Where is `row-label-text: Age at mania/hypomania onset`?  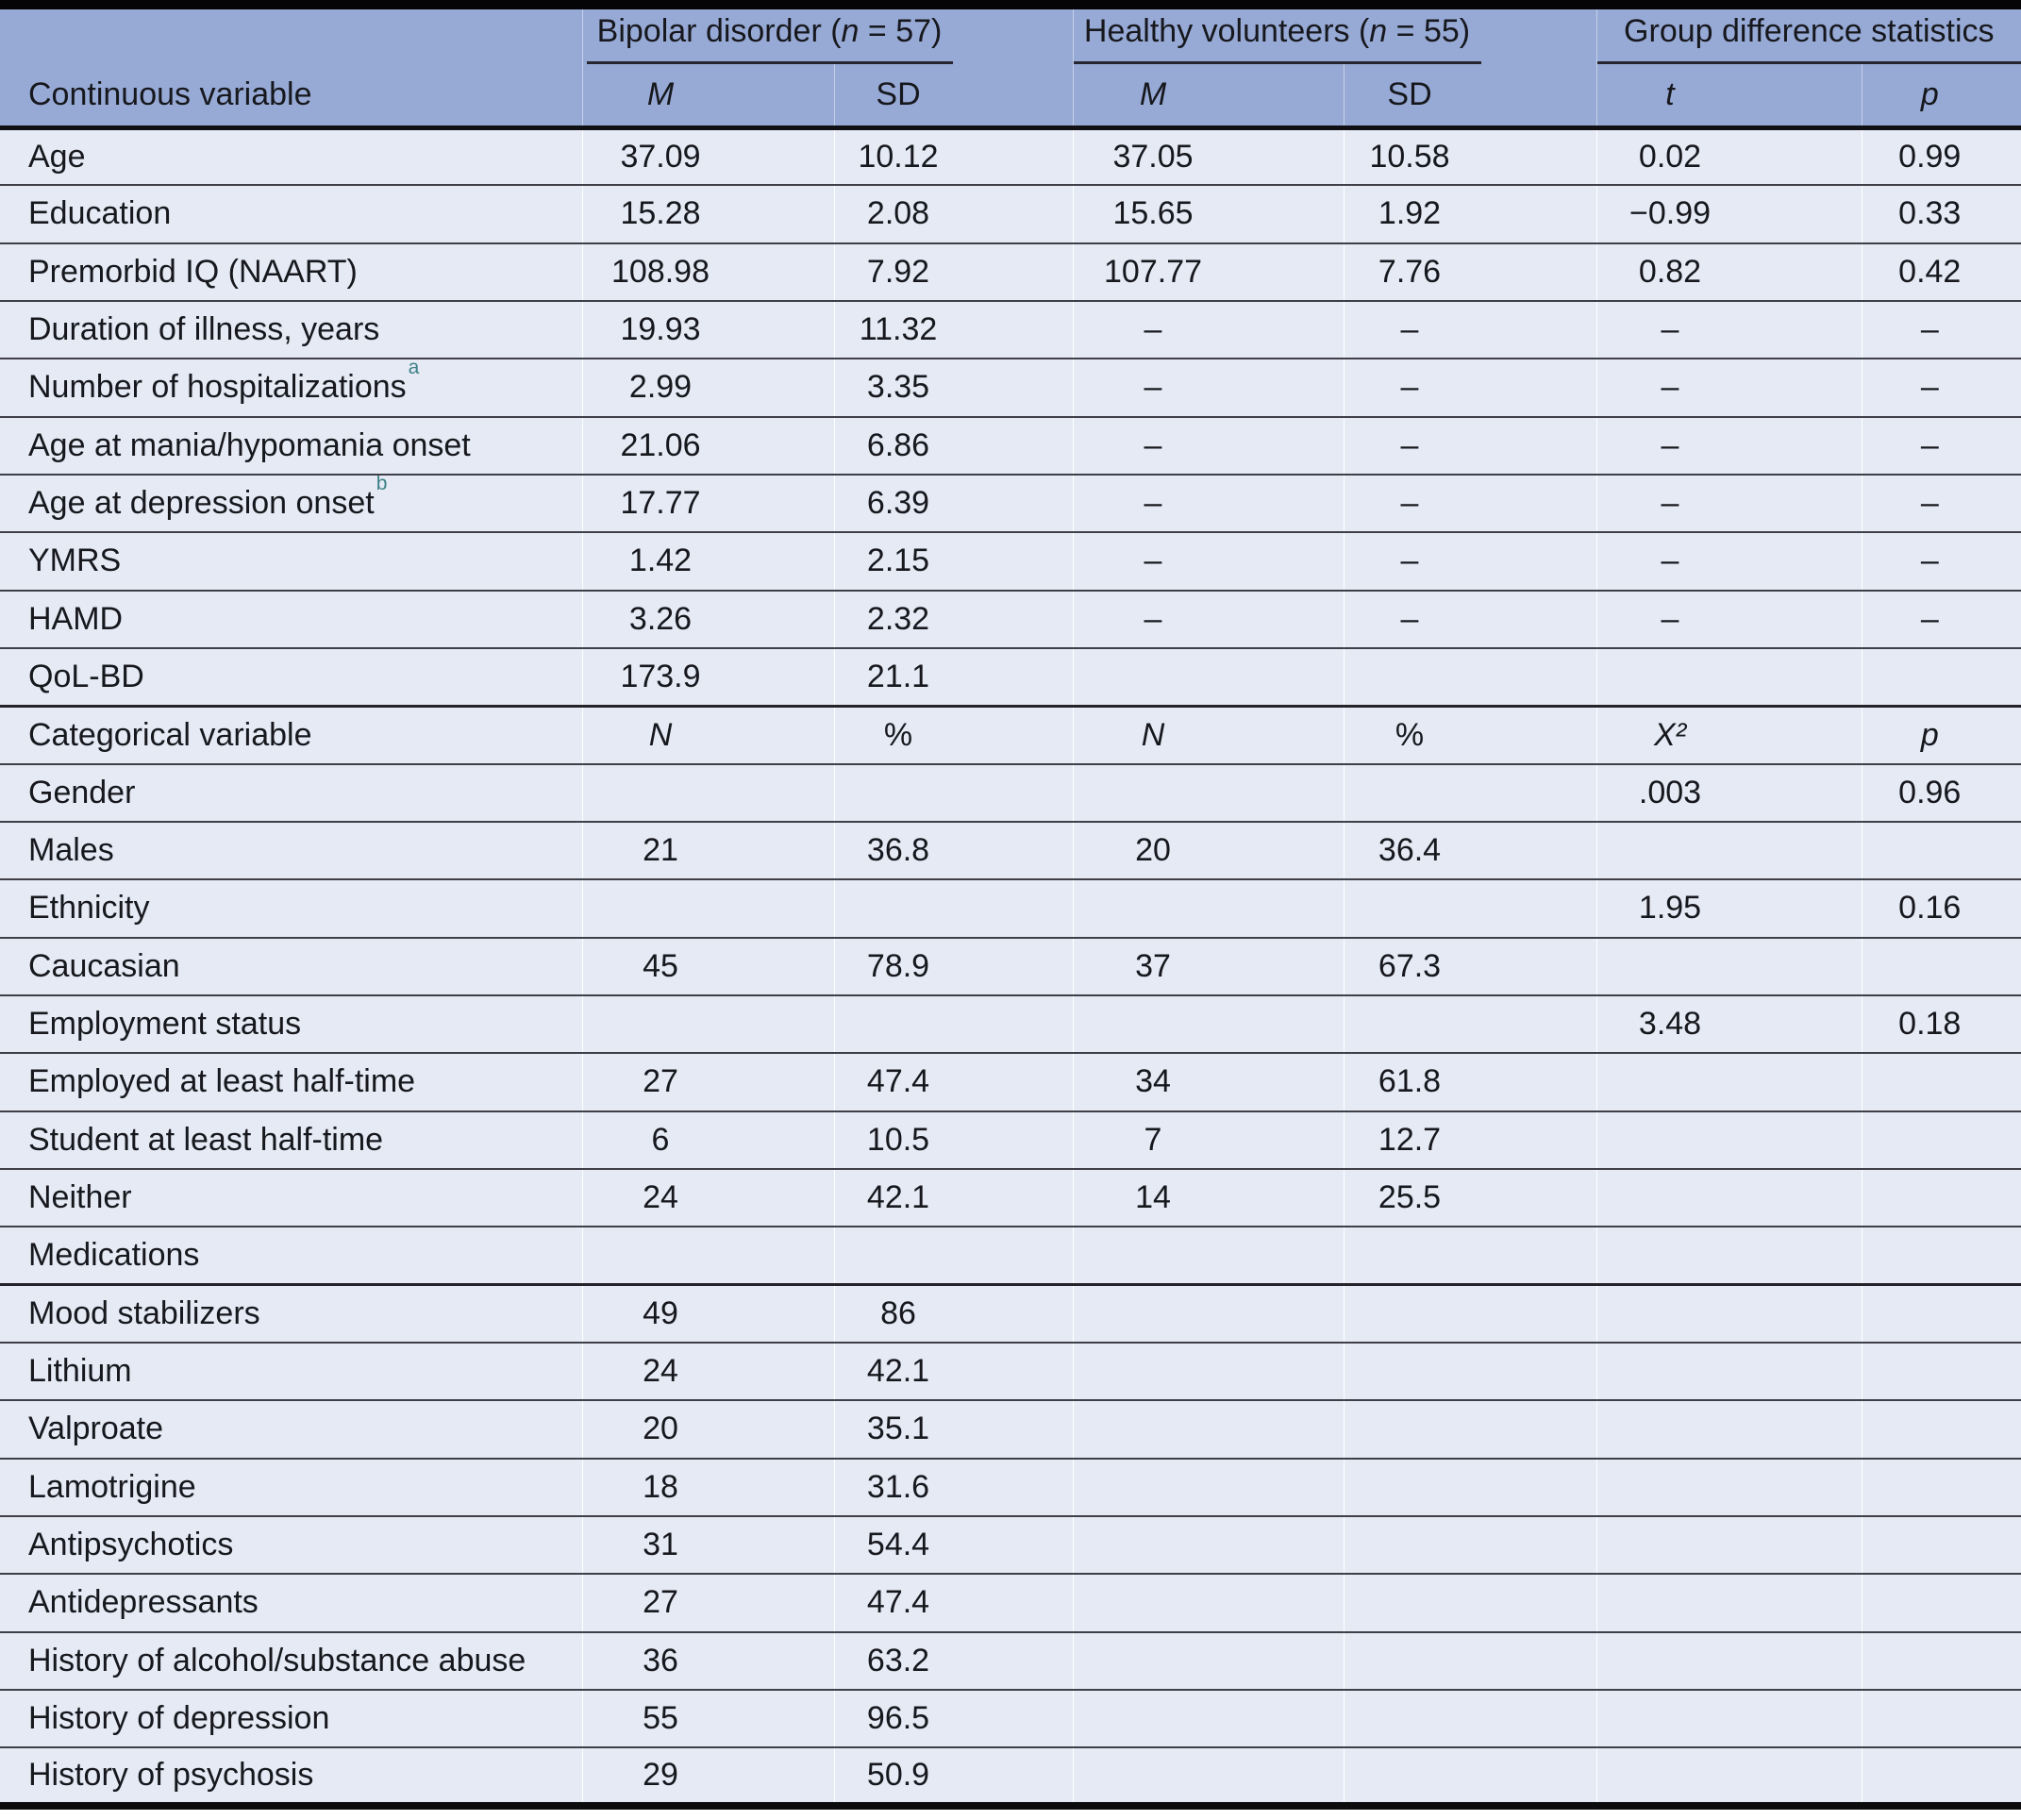
row-label-text: Age at mania/hypomania onset is located at coordinates (249, 444).